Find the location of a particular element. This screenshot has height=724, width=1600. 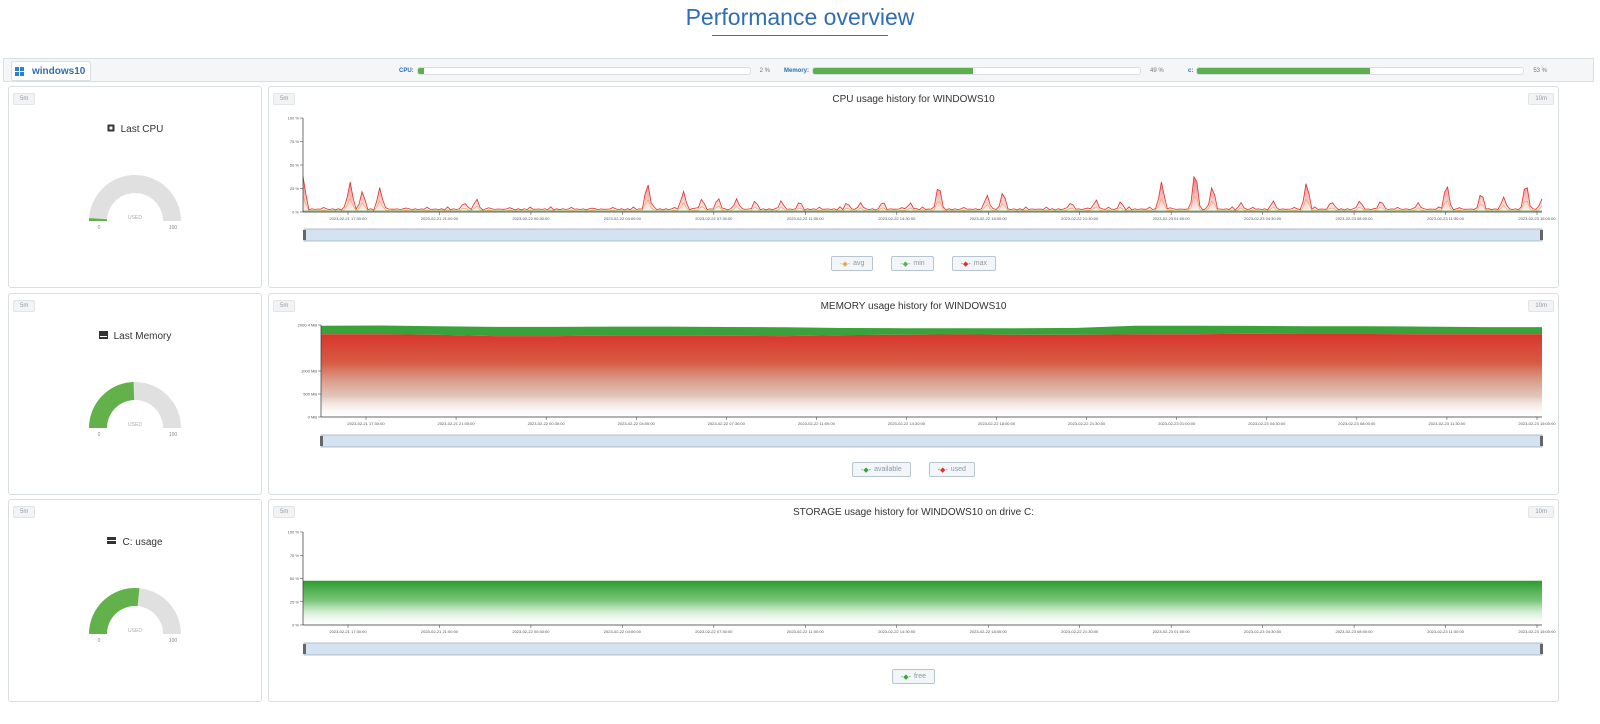

legend-min: -◆- min is located at coordinates (912, 263).